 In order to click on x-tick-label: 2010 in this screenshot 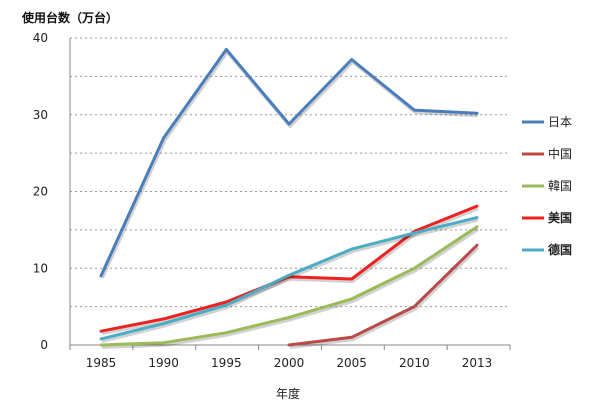, I will do `click(414, 363)`.